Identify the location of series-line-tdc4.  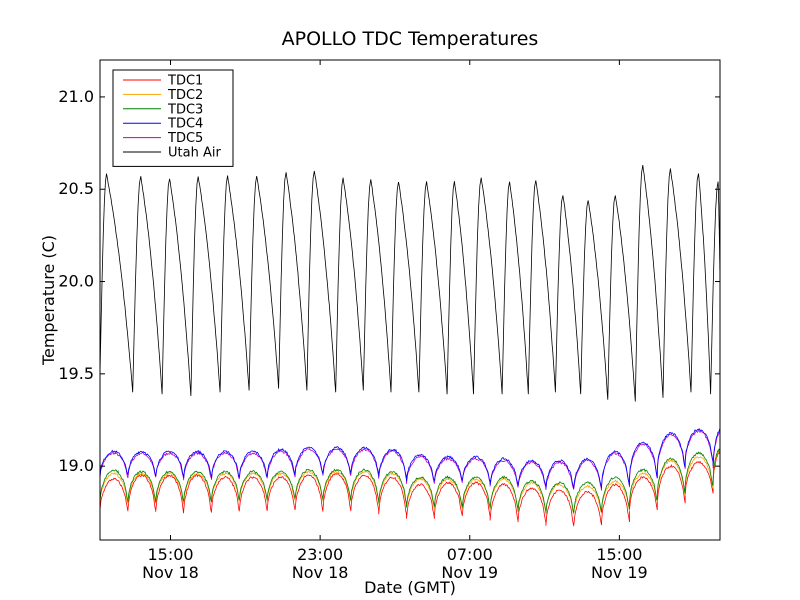
(410, 458).